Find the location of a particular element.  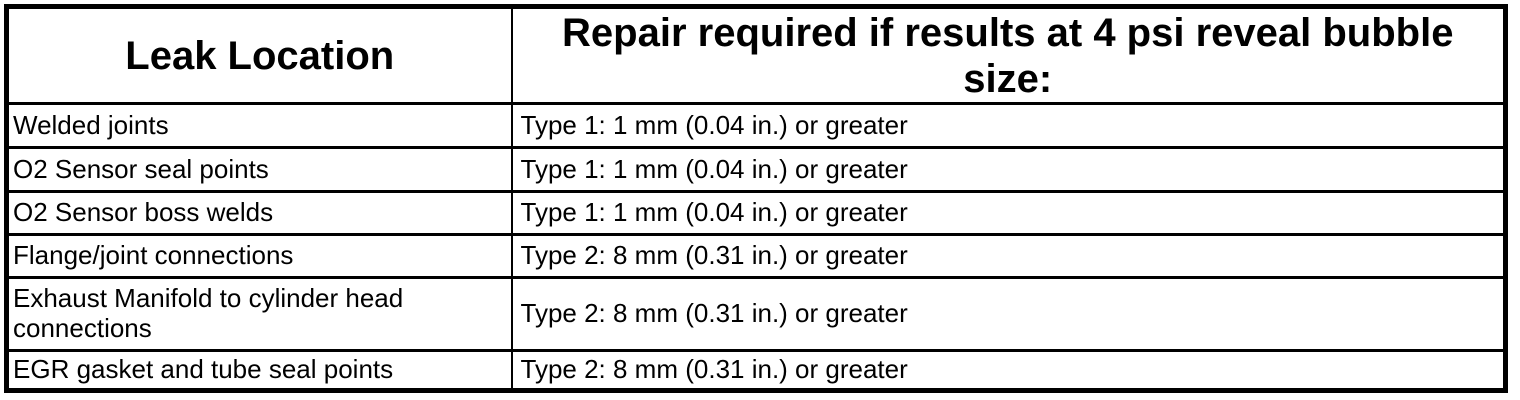

cell-leak-location: EGR gasket and tube seal points is located at coordinates (259, 370).